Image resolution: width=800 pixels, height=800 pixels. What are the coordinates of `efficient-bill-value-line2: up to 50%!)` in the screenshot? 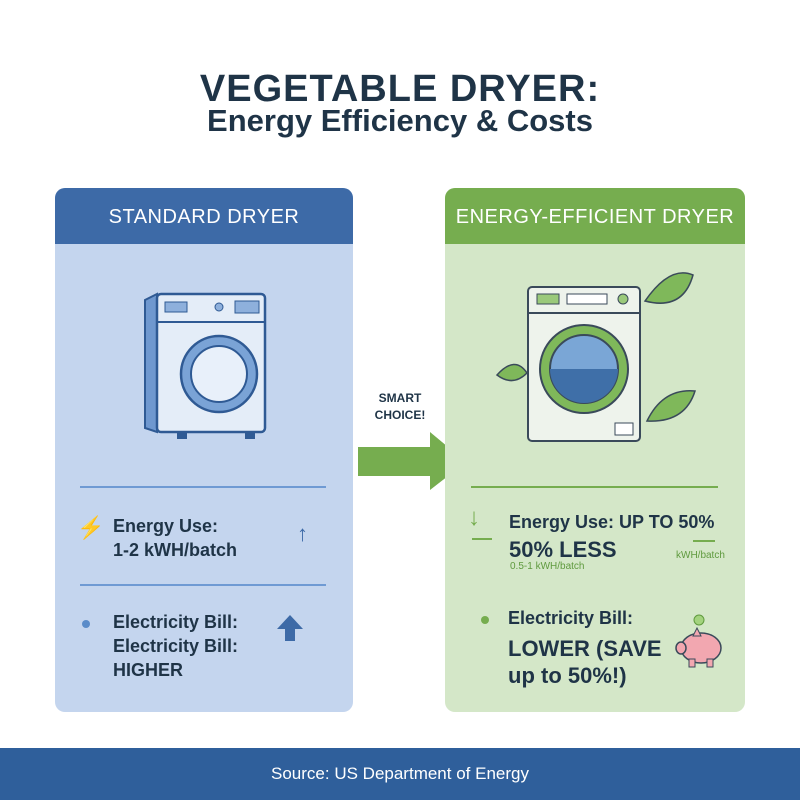 It's located at (567, 675).